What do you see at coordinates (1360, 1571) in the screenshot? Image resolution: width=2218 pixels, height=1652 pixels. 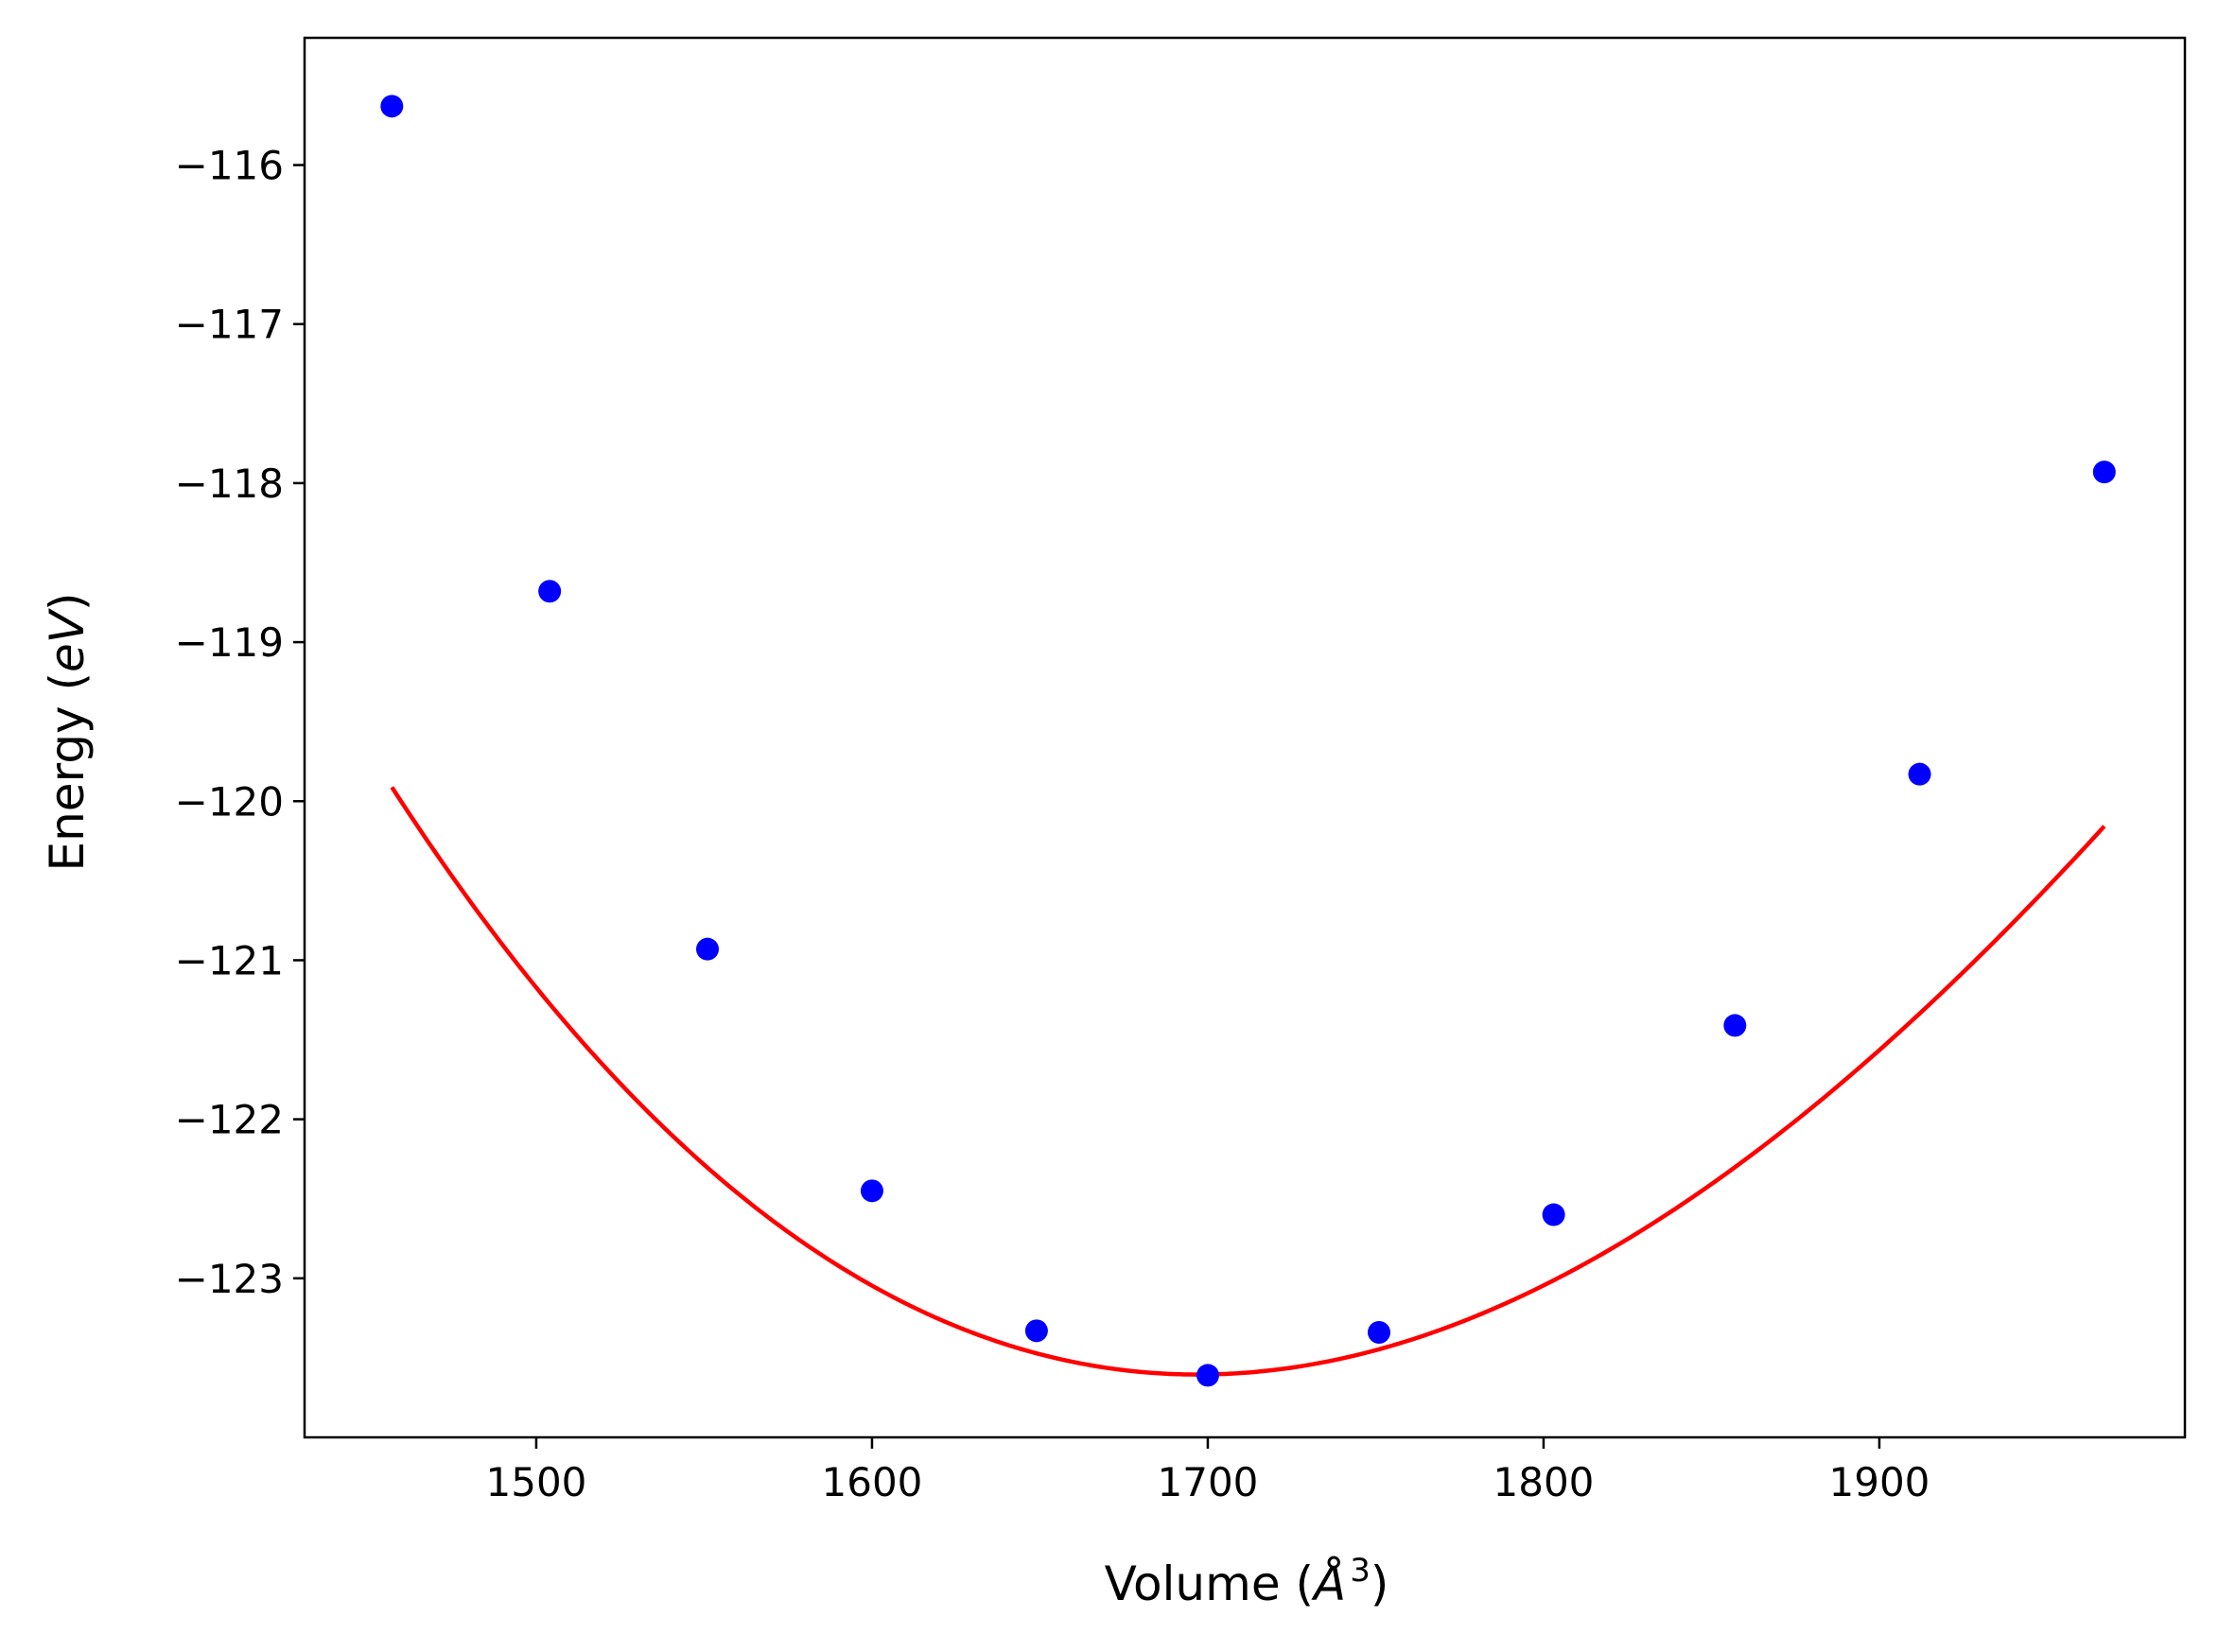 I see `x-axis-label-exponent: 3` at bounding box center [1360, 1571].